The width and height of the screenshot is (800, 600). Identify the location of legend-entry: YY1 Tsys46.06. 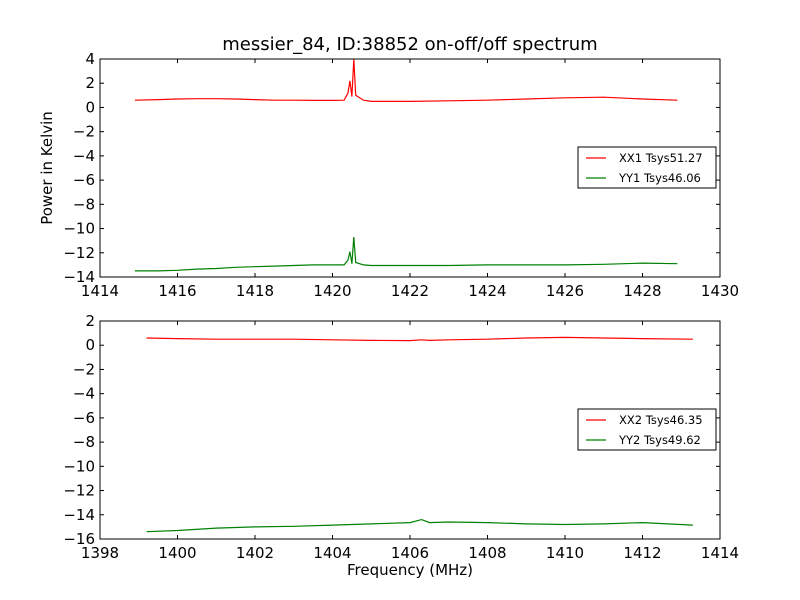
(659, 178).